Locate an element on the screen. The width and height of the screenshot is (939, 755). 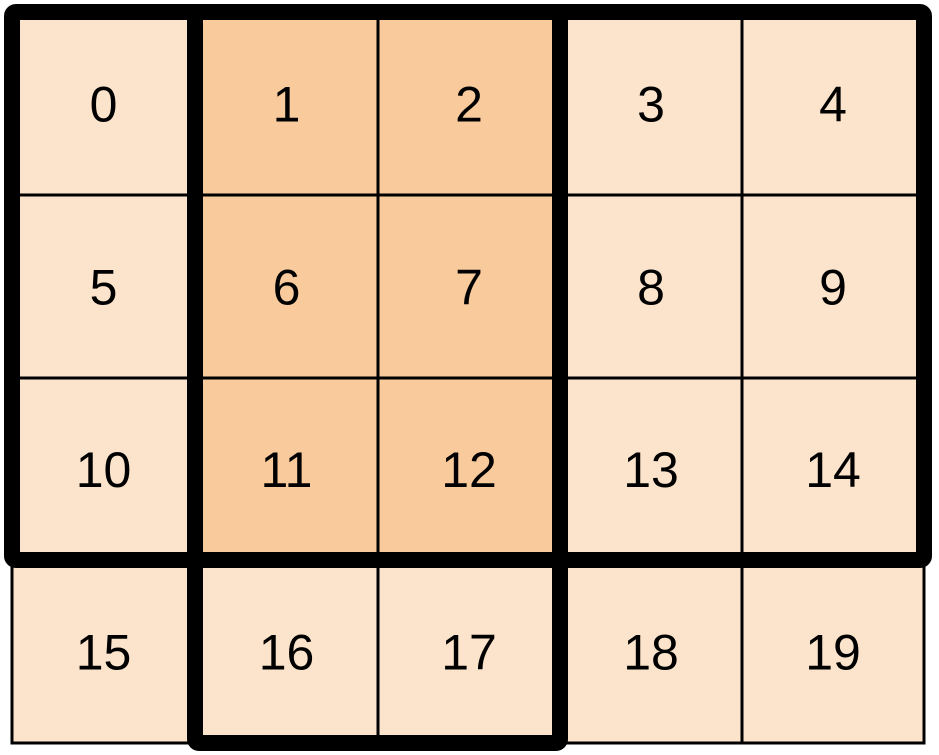
cell-label: 18 is located at coordinates (651, 653).